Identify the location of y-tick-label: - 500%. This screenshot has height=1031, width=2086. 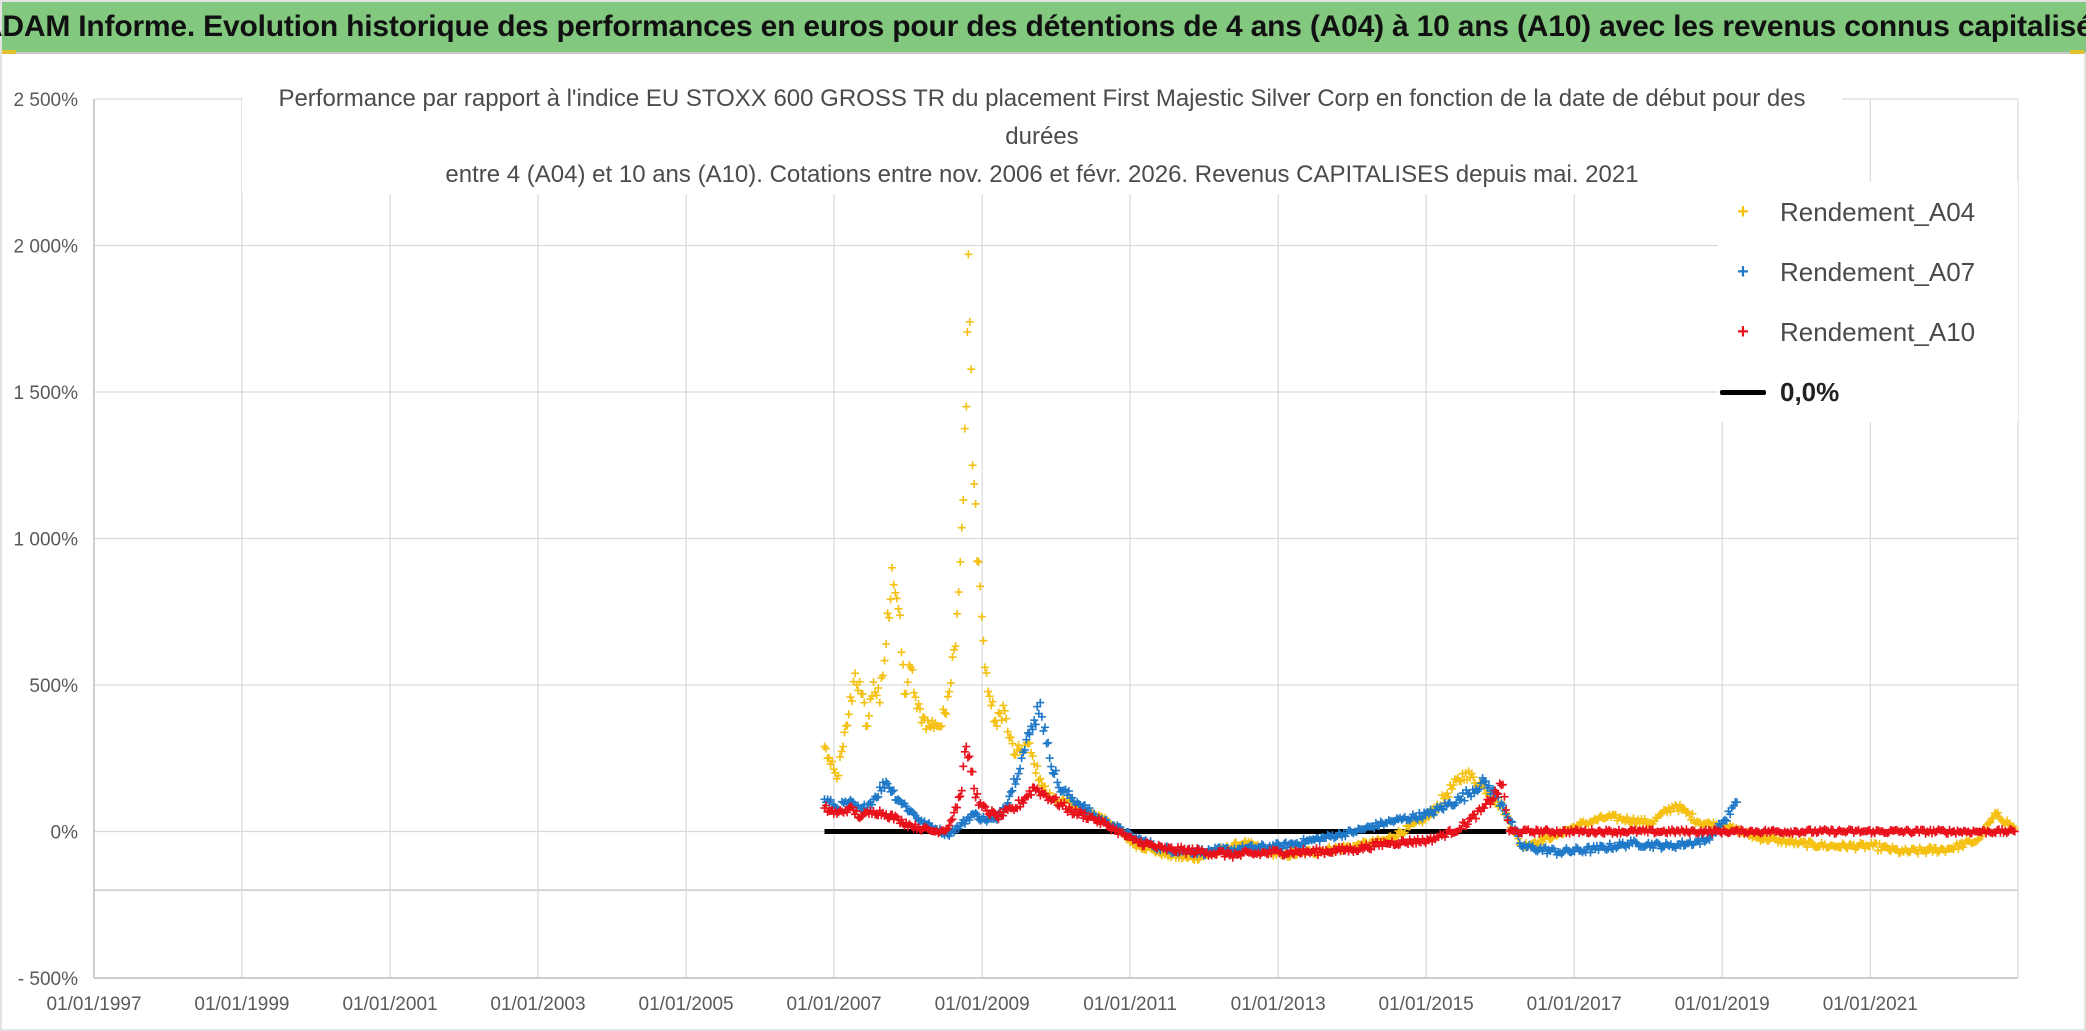
(48, 979).